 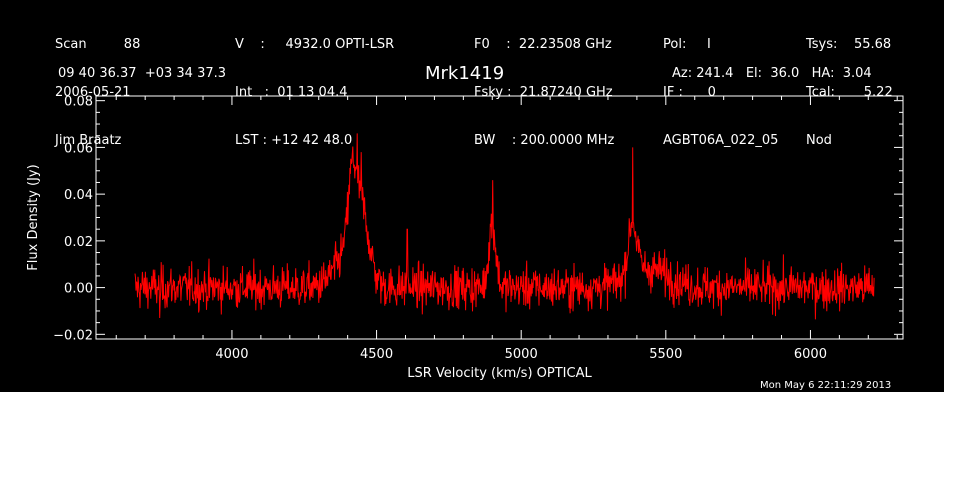 I want to click on lst-value: LST : +12 42 48.0, so click(x=294, y=140).